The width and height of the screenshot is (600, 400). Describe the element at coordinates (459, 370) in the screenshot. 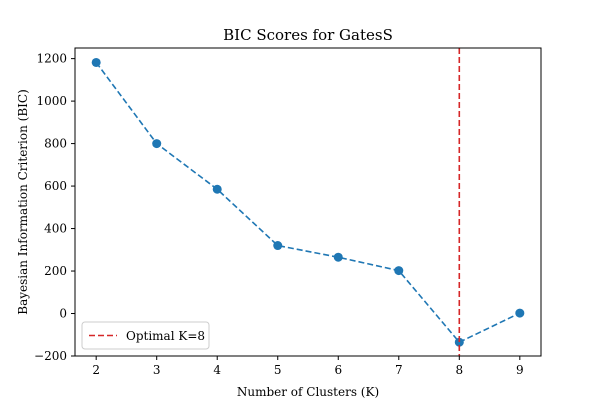

I see `x-tick-label: 8` at that location.